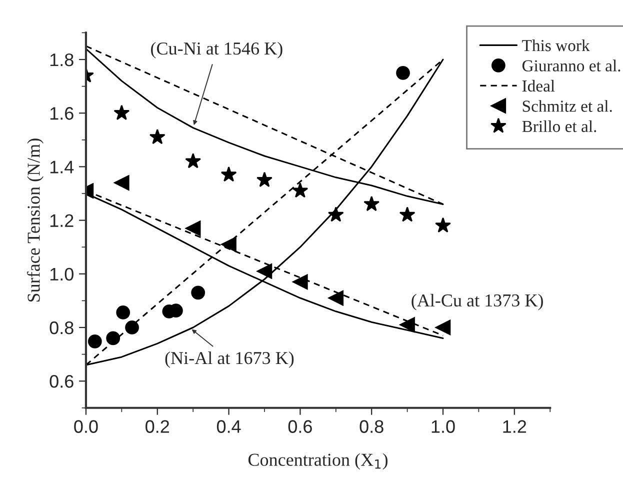 The image size is (623, 481). I want to click on annotation: (Cu-Ni at 1546 K), so click(216, 50).